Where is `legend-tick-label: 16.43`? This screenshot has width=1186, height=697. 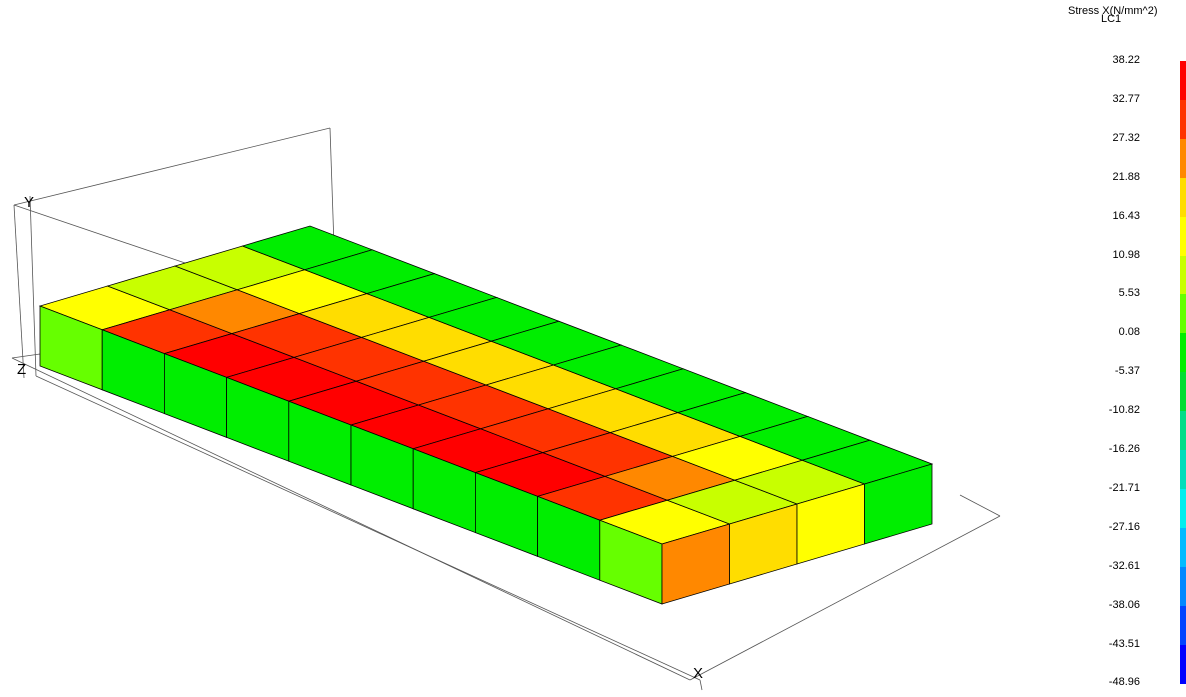 legend-tick-label: 16.43 is located at coordinates (1126, 215).